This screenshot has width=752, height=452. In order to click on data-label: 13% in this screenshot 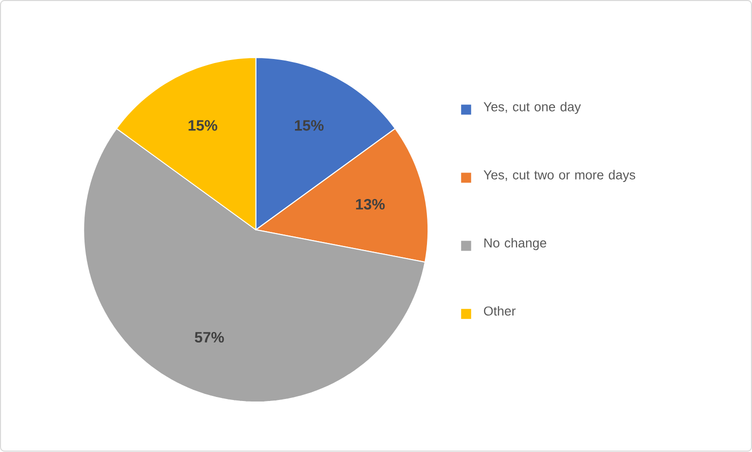, I will do `click(370, 204)`.